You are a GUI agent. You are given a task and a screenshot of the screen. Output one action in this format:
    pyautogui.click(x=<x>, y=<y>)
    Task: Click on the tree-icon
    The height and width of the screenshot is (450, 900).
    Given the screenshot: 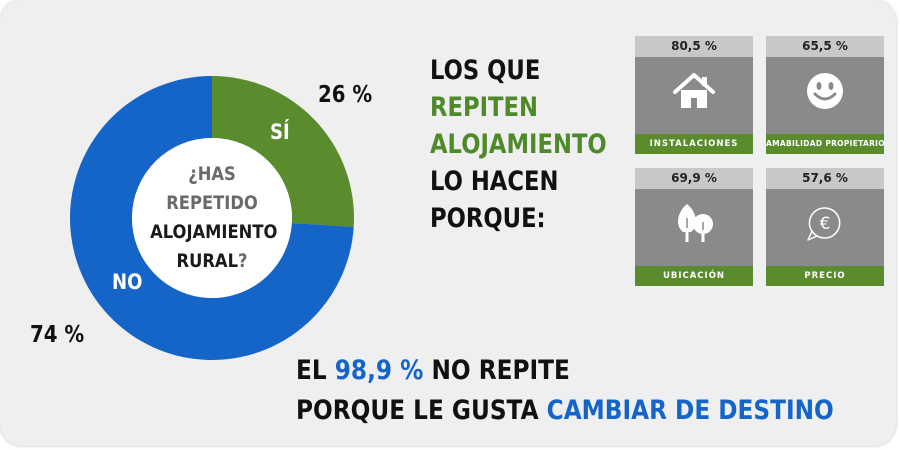 What is the action you would take?
    pyautogui.click(x=694, y=223)
    